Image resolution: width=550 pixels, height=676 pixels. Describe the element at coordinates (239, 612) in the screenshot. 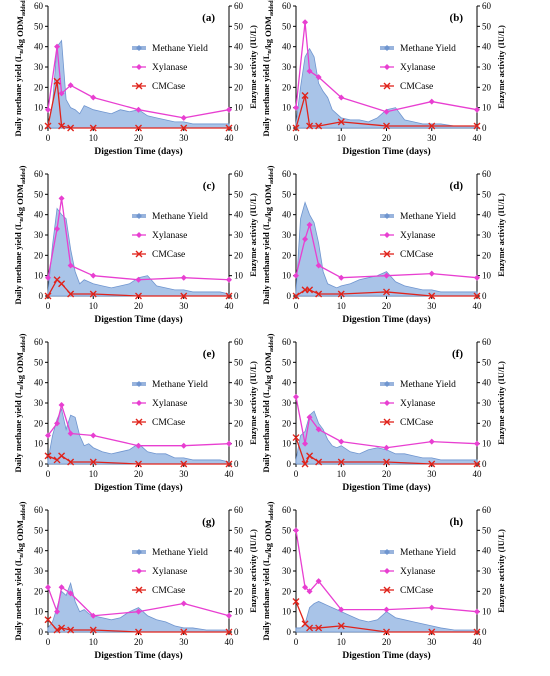

I see `y-tick-label-right: 10` at that location.